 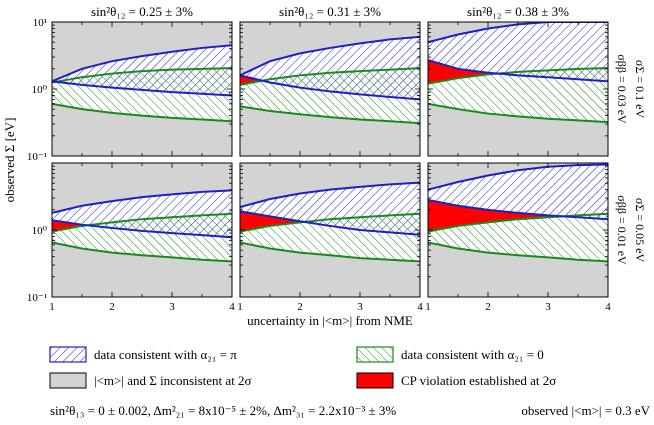 What do you see at coordinates (360, 307) in the screenshot?
I see `x-tick-label-b3: 3` at bounding box center [360, 307].